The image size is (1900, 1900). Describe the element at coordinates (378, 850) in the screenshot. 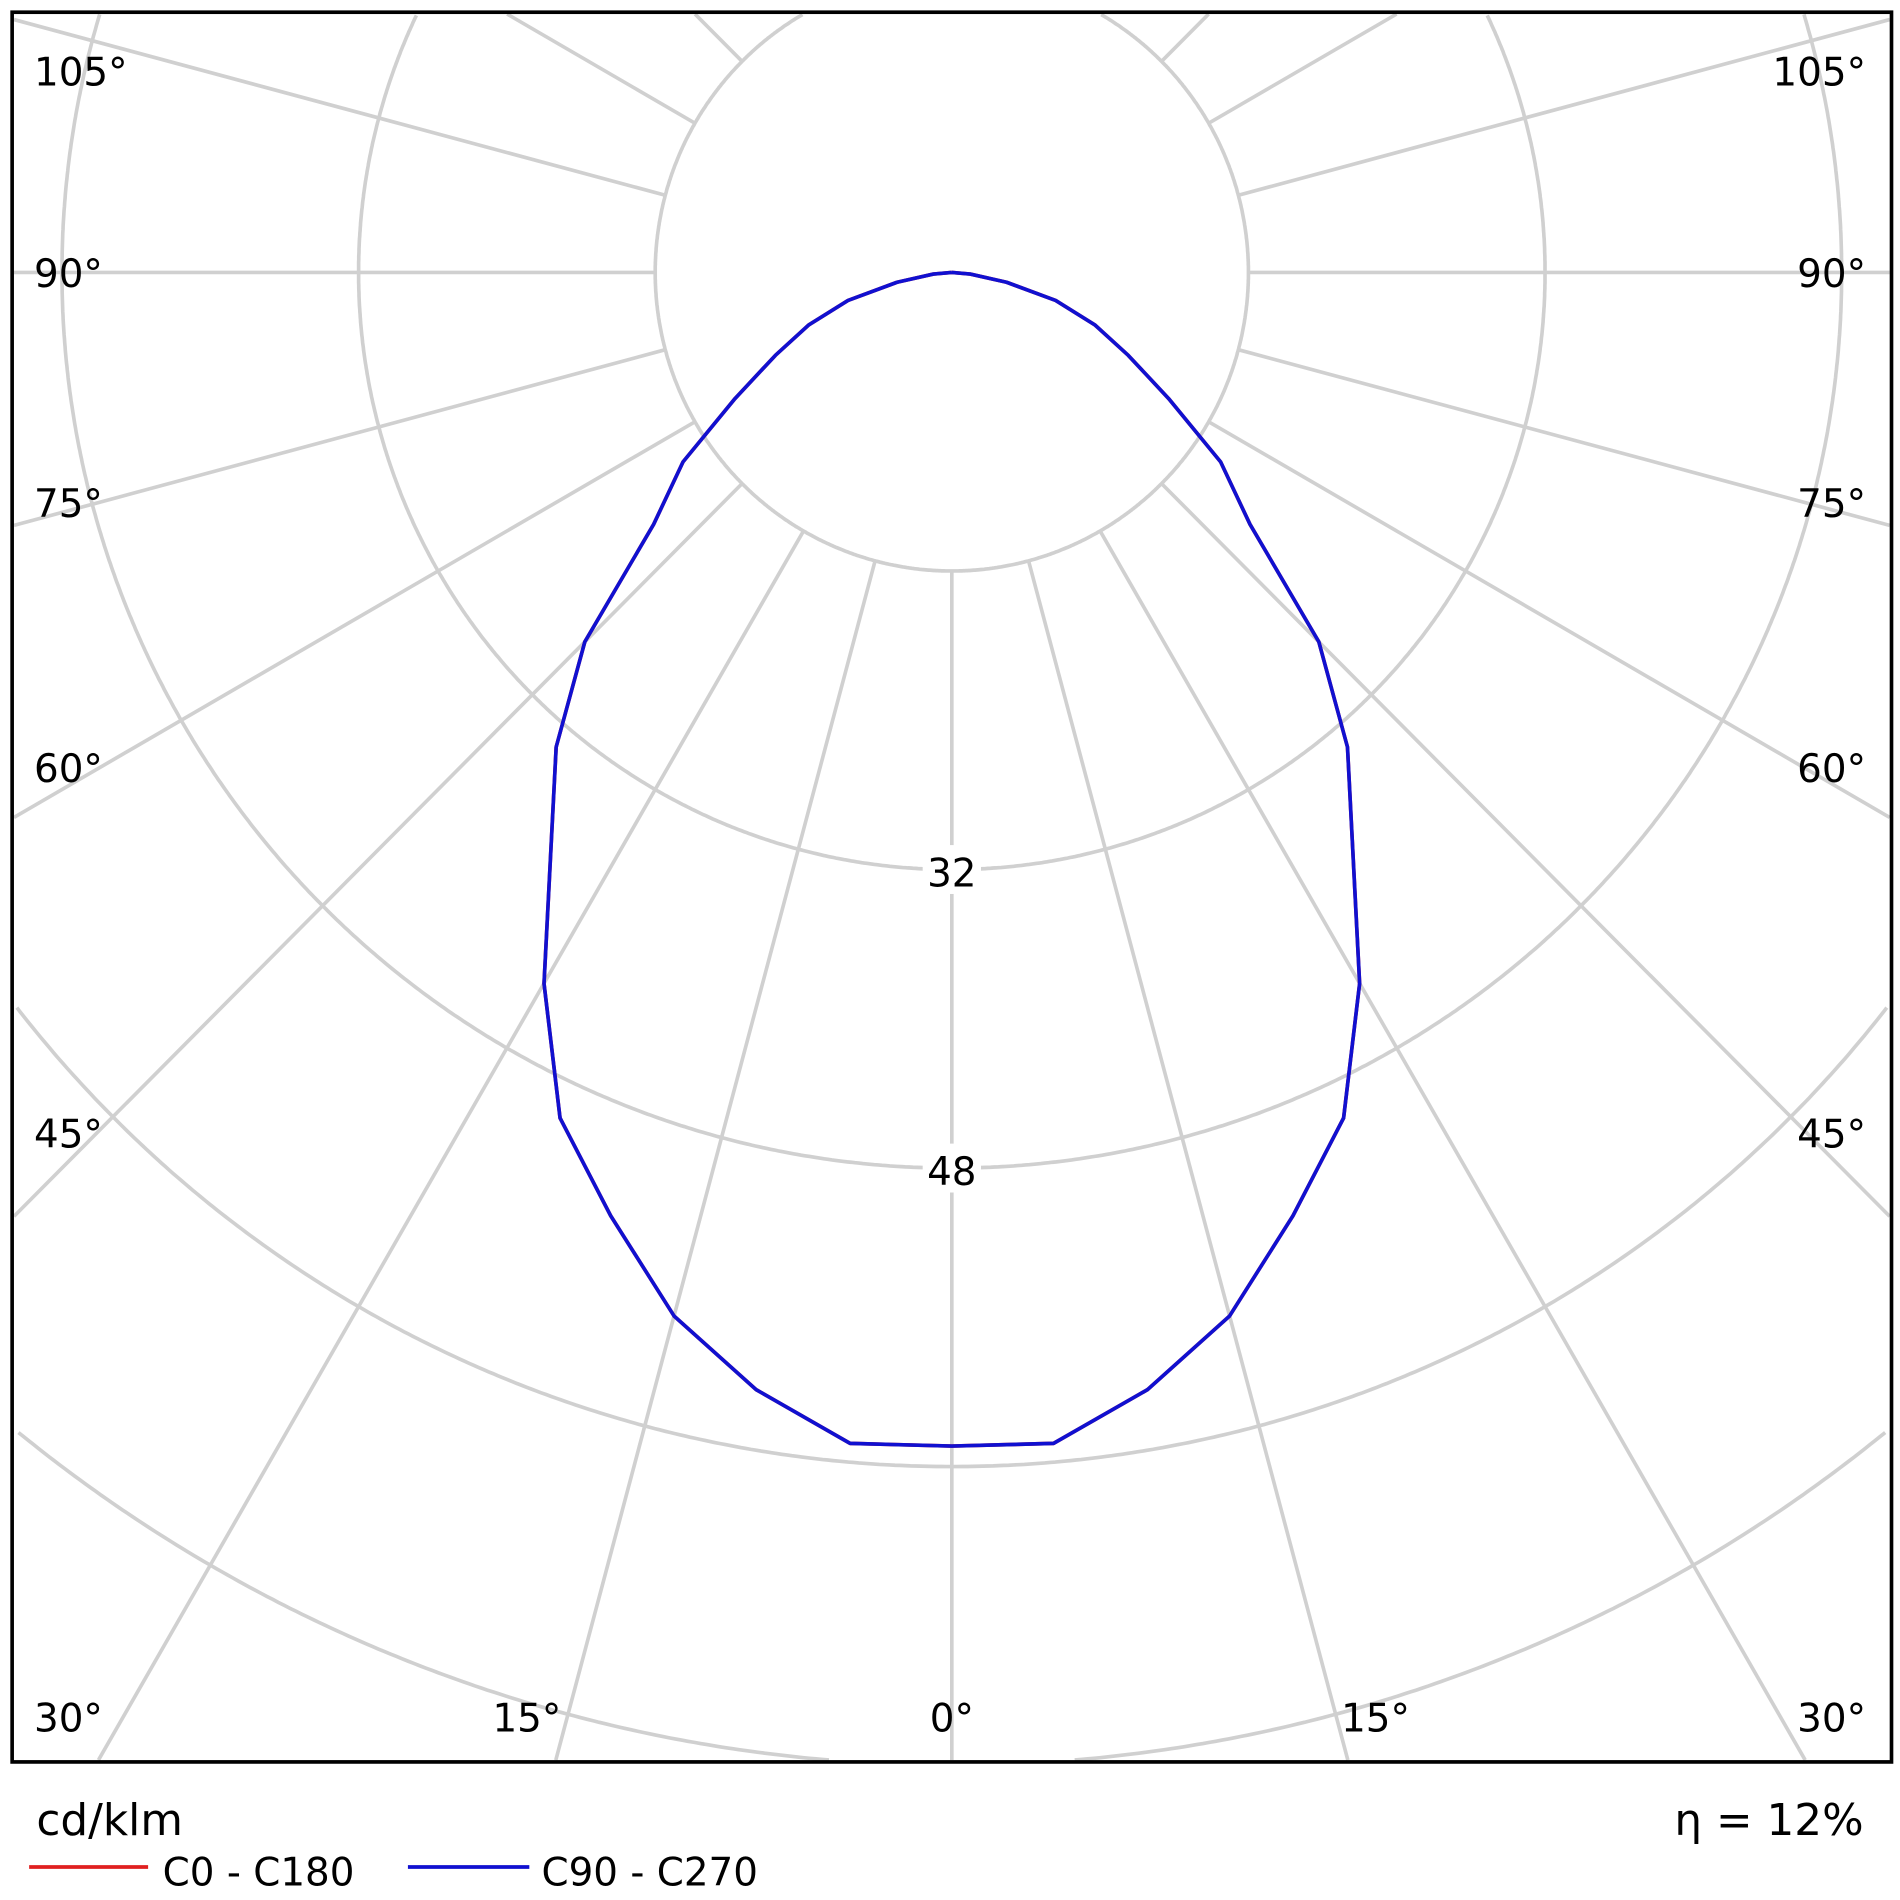

I see `grid-spoke--45` at that location.